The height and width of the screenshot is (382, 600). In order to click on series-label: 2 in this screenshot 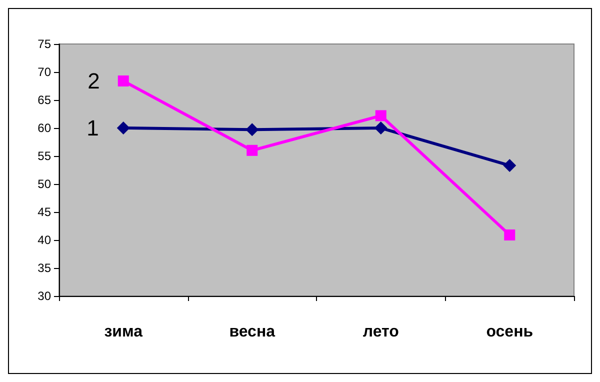, I will do `click(94, 81)`.